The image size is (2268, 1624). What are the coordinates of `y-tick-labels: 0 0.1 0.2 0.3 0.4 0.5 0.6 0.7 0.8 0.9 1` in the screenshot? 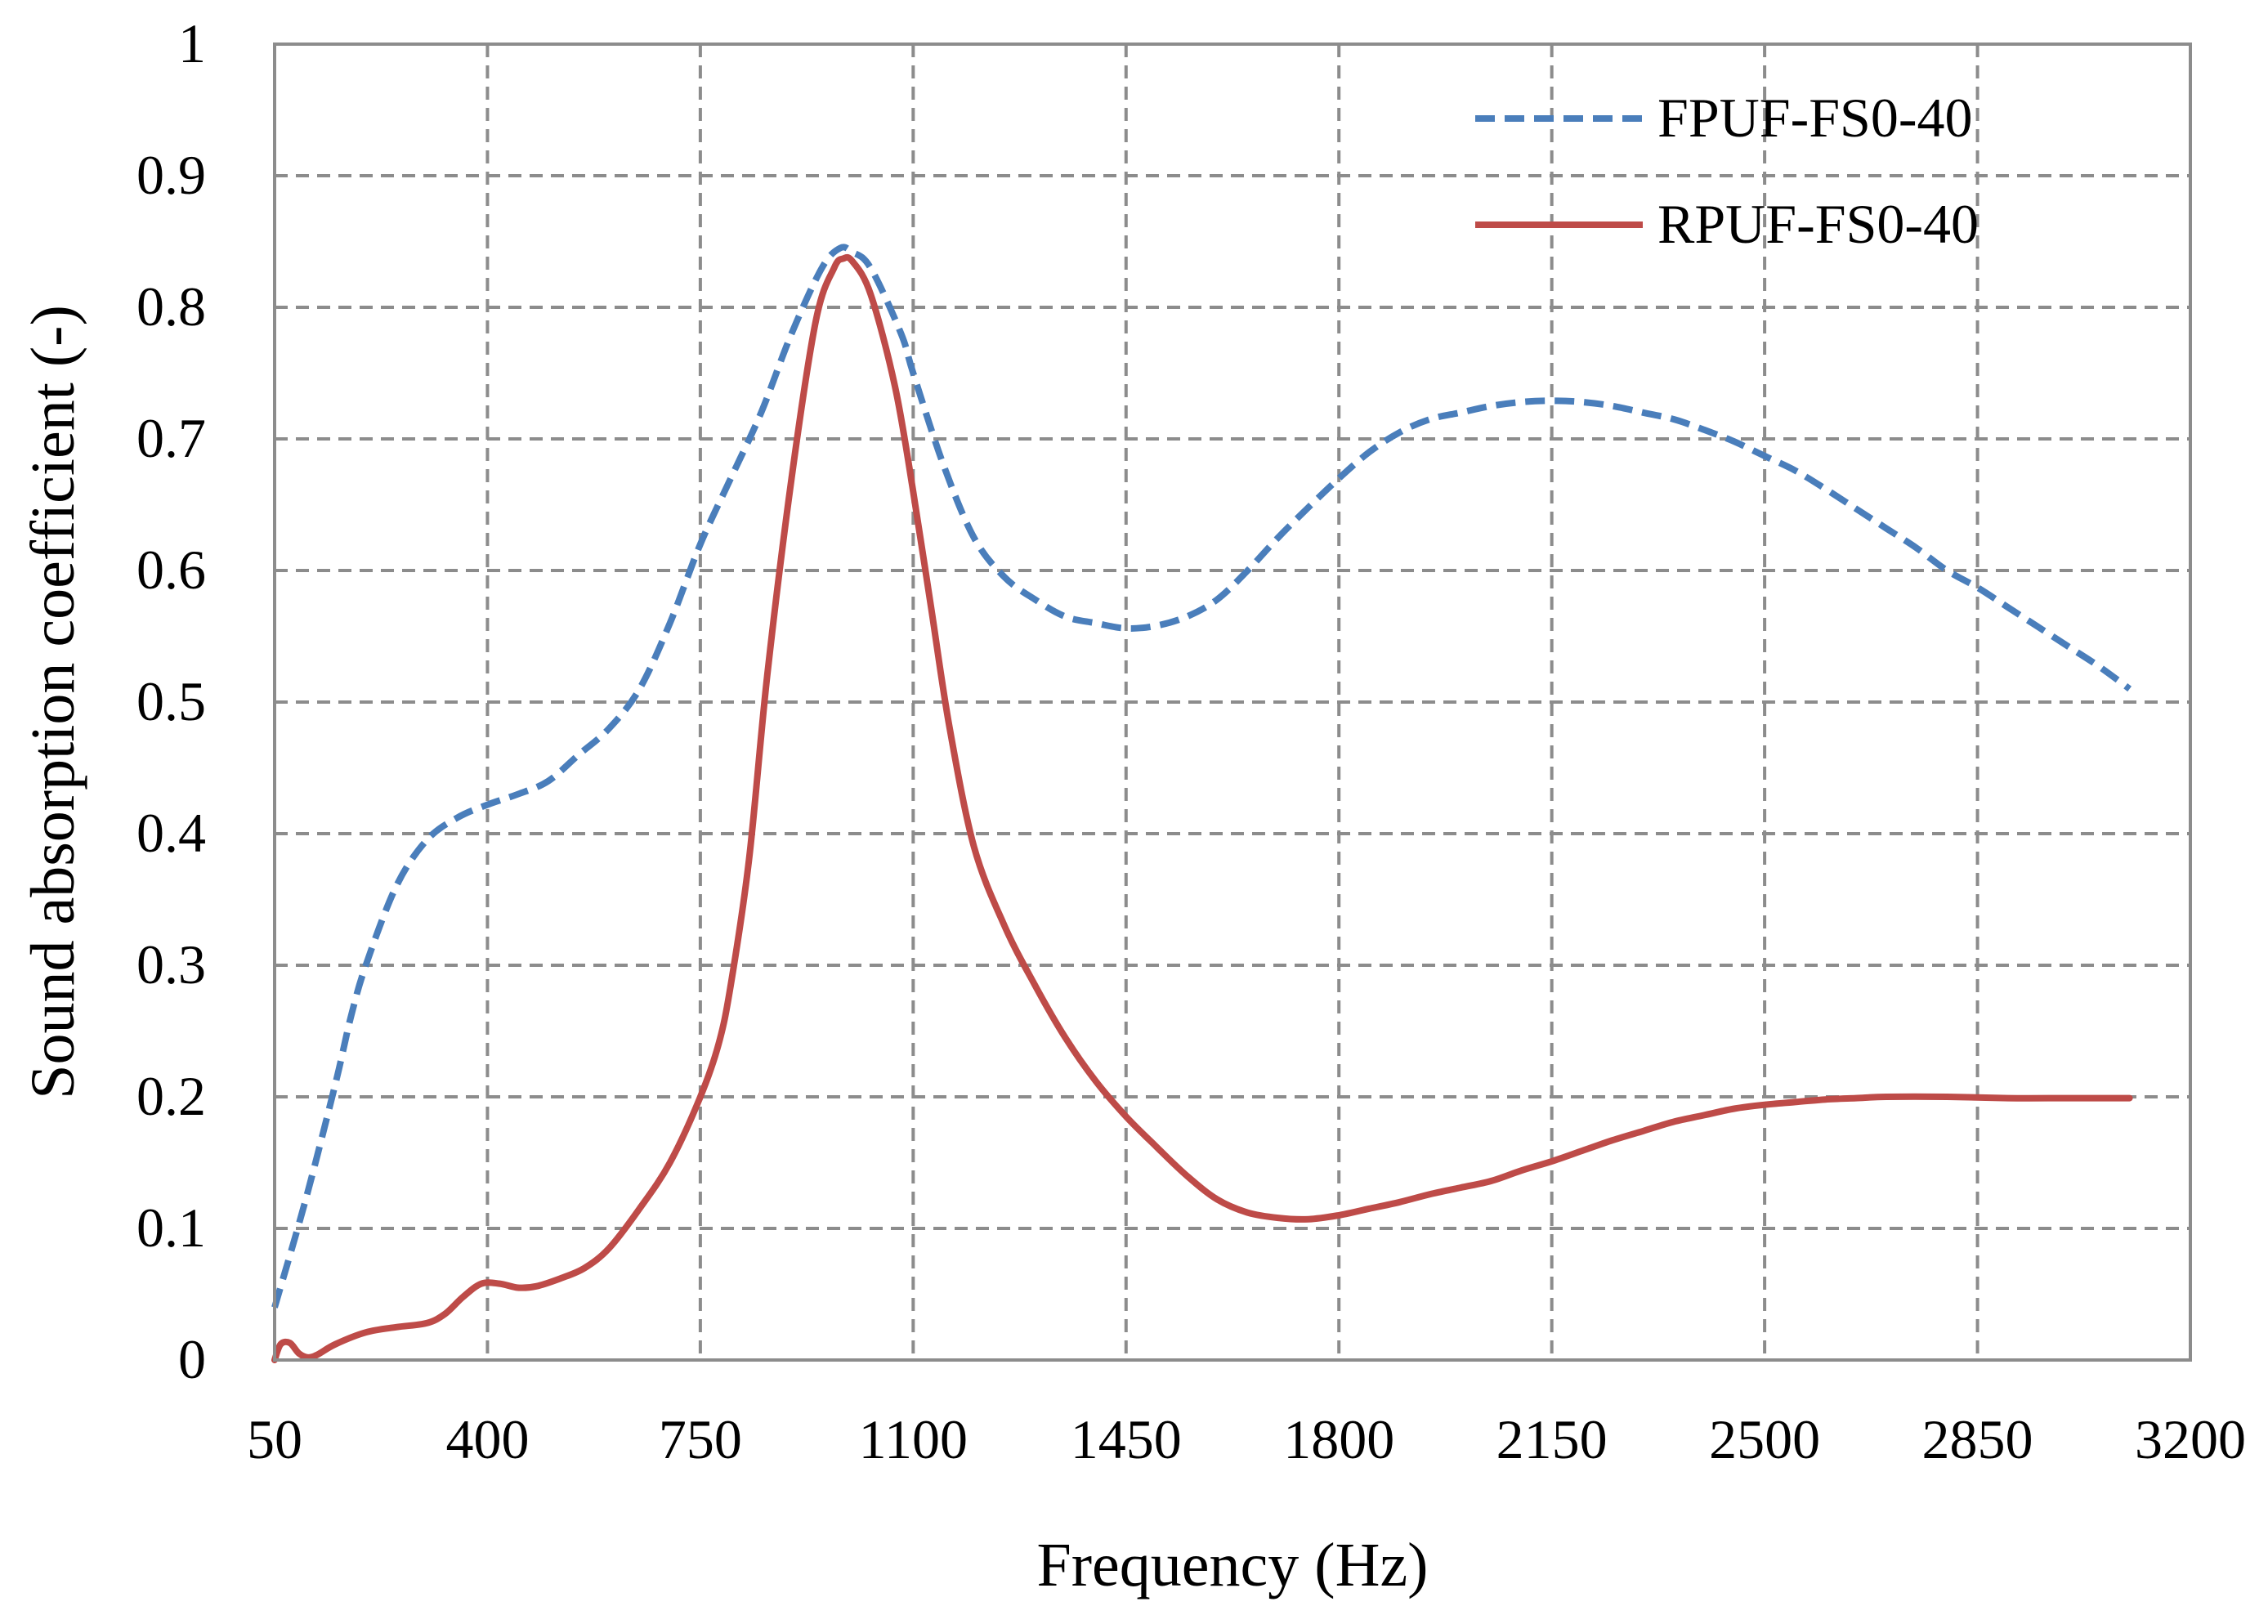 It's located at (171, 701).